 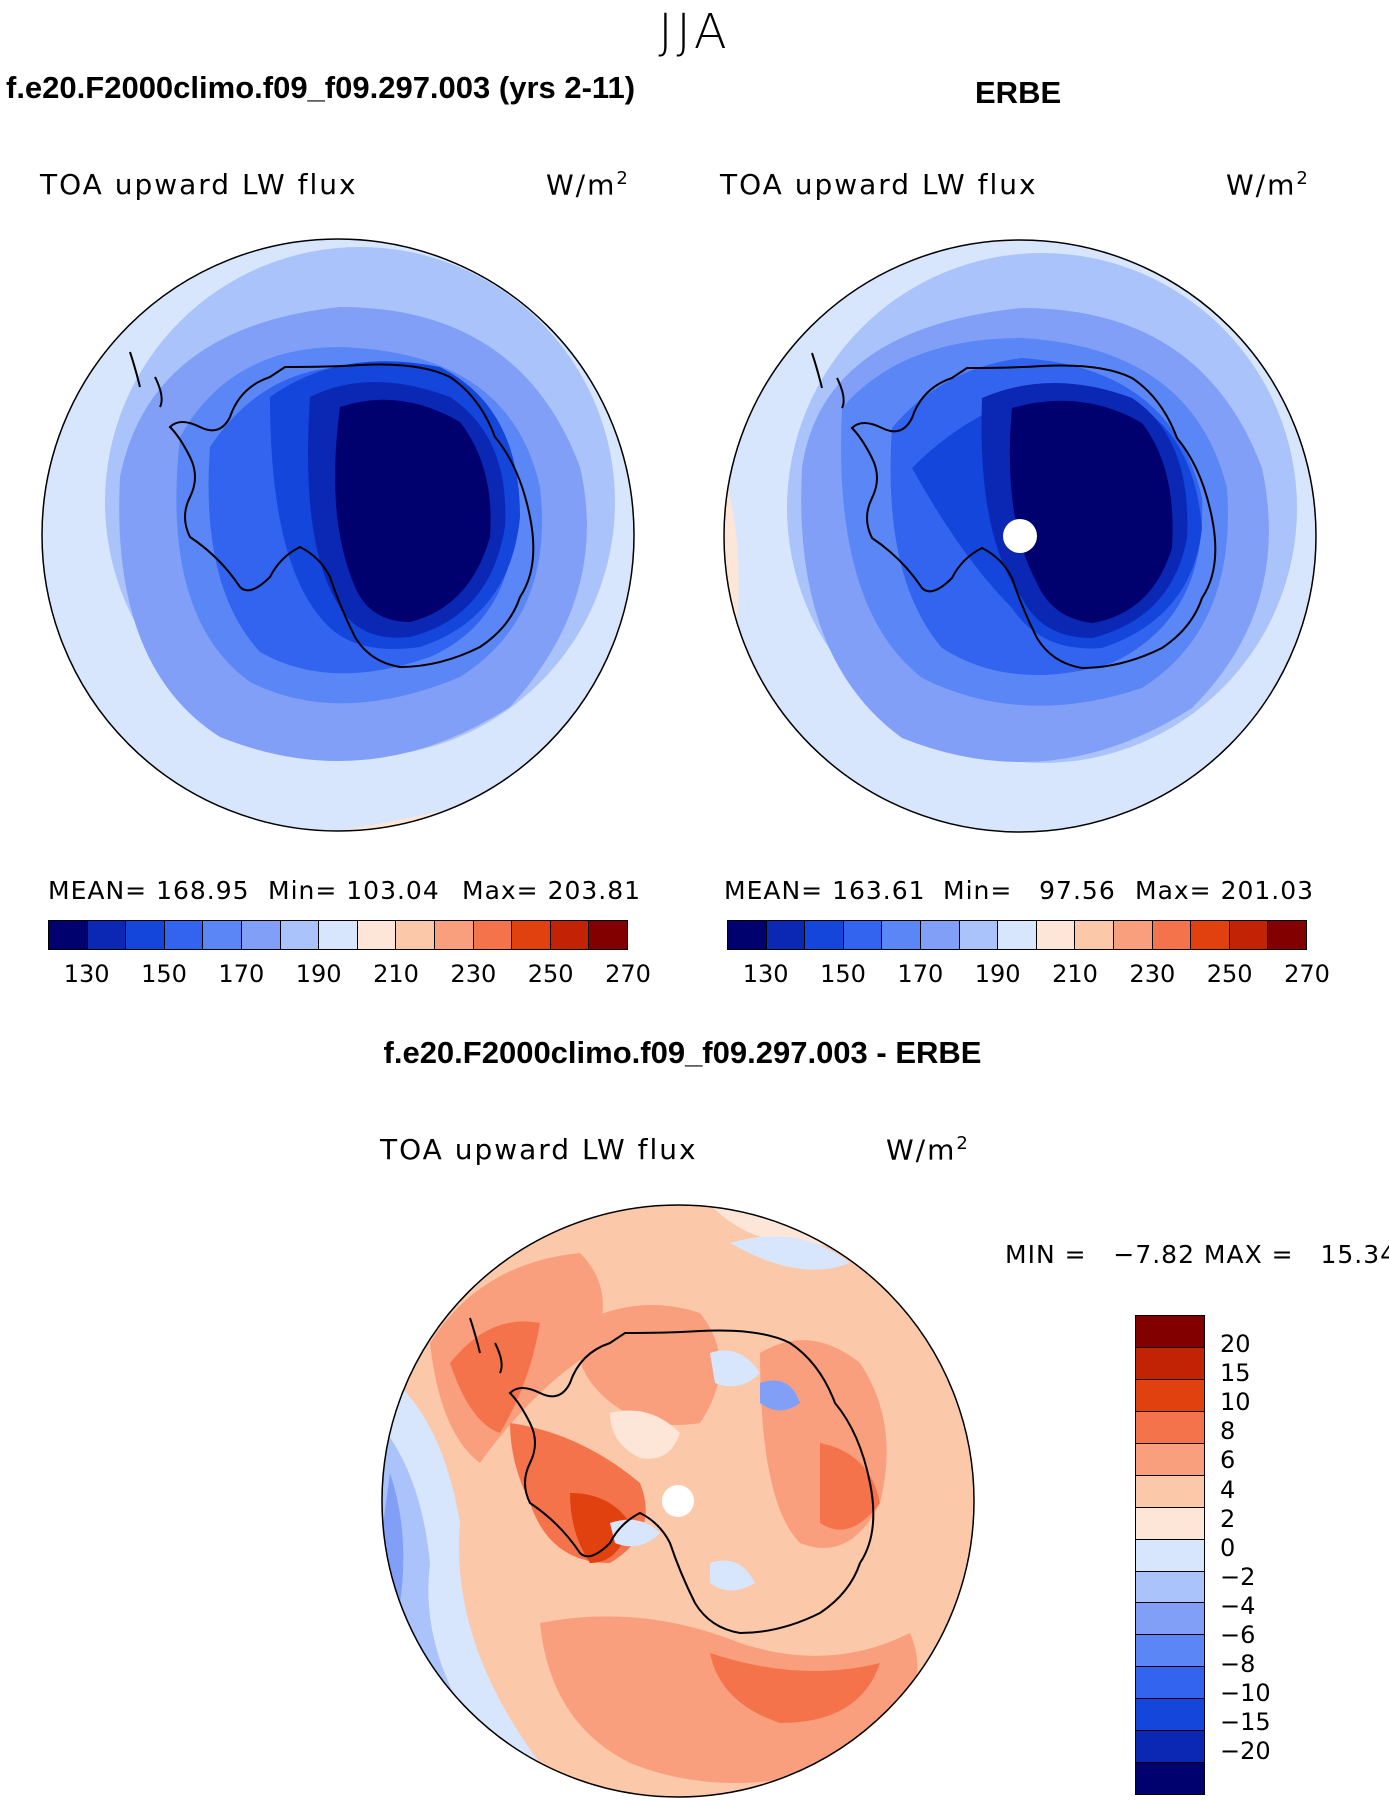 What do you see at coordinates (1238, 1576) in the screenshot?
I see `colorbar-tick-label: −2` at bounding box center [1238, 1576].